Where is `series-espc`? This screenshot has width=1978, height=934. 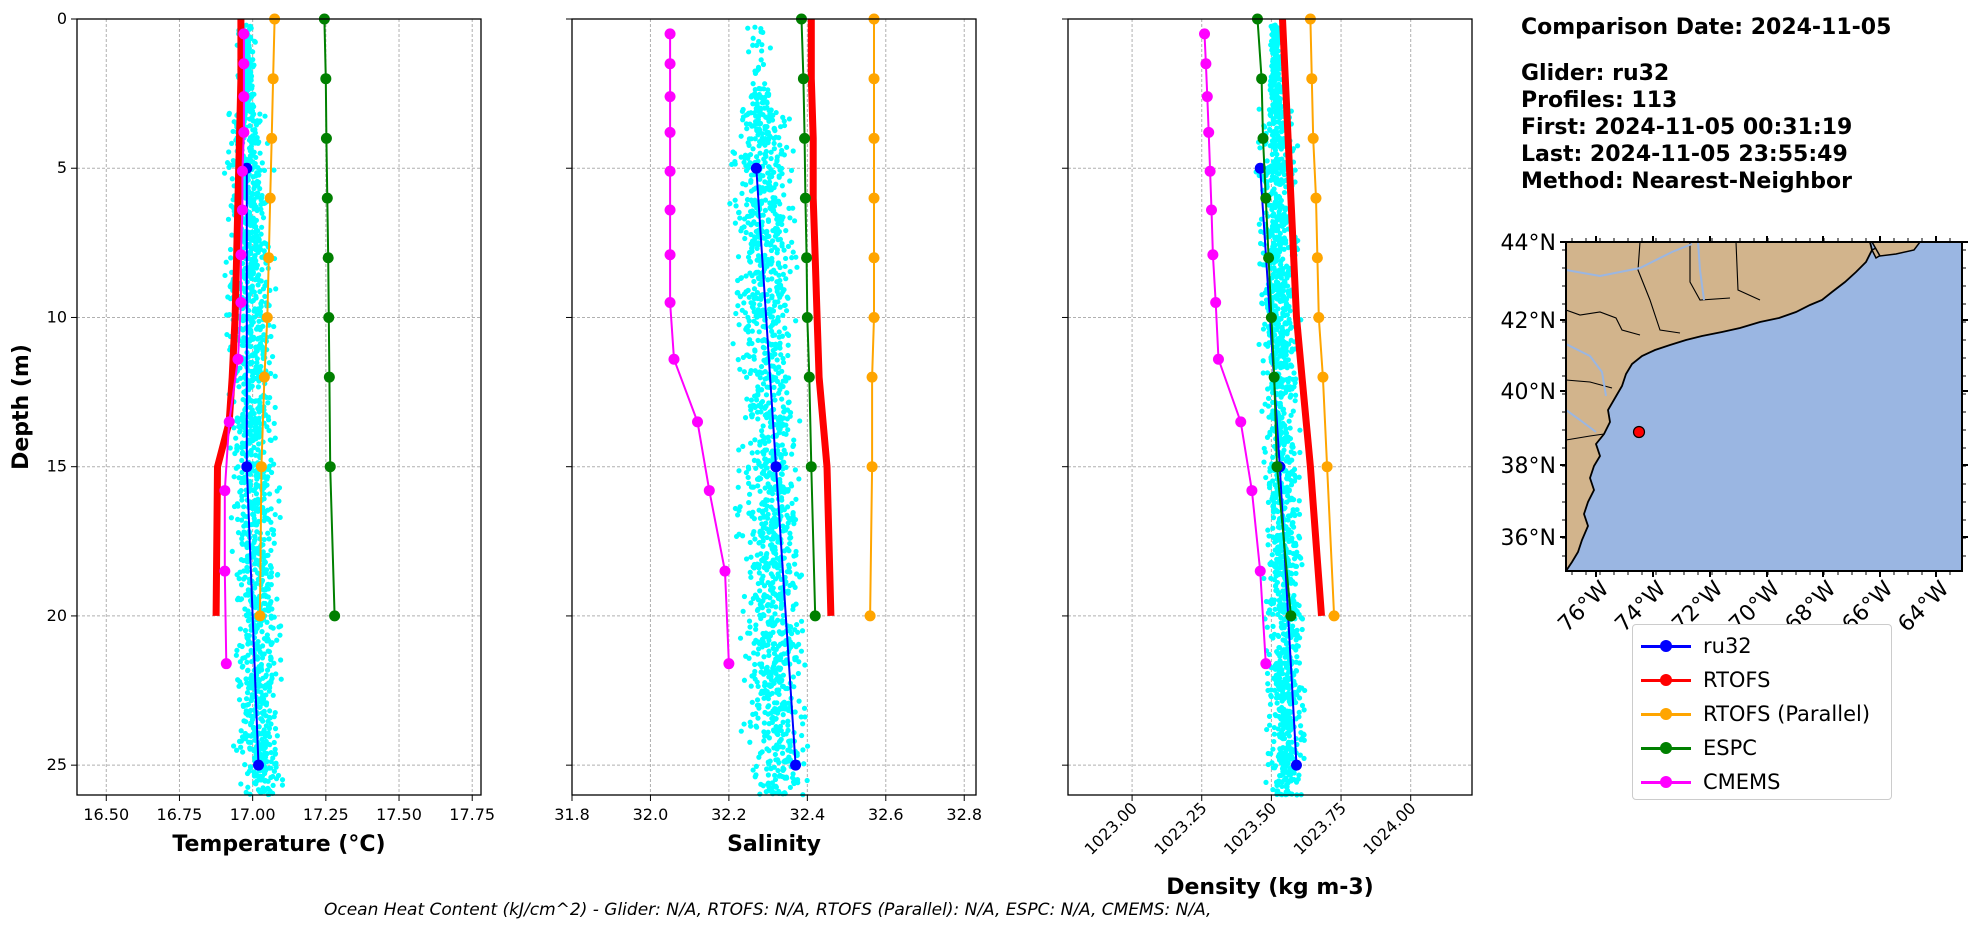
series-espc is located at coordinates (1274, 317).